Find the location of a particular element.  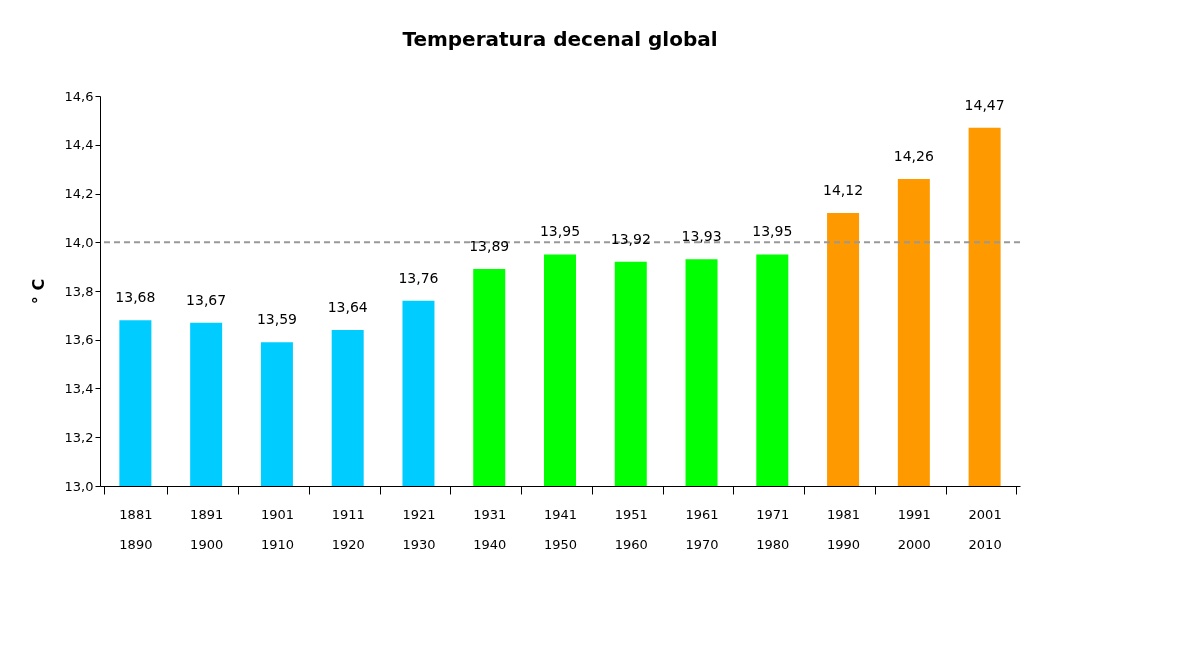

x-tick-label: 1951 1960 is located at coordinates (631, 529).